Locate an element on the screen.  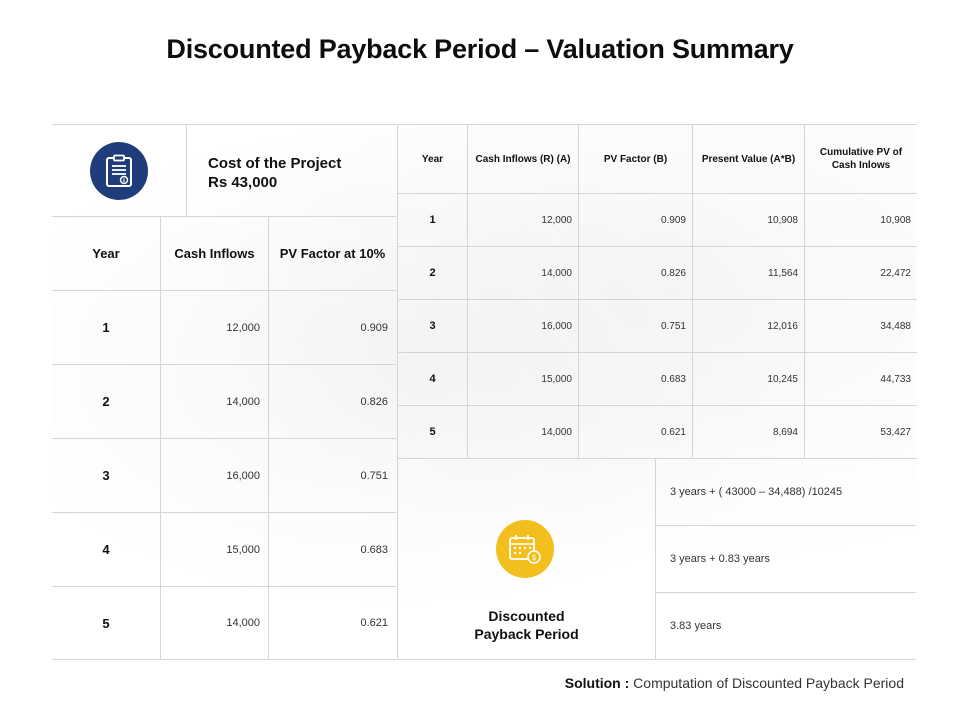
solution-text: Computation of Discounted Payback Period is located at coordinates (768, 683).